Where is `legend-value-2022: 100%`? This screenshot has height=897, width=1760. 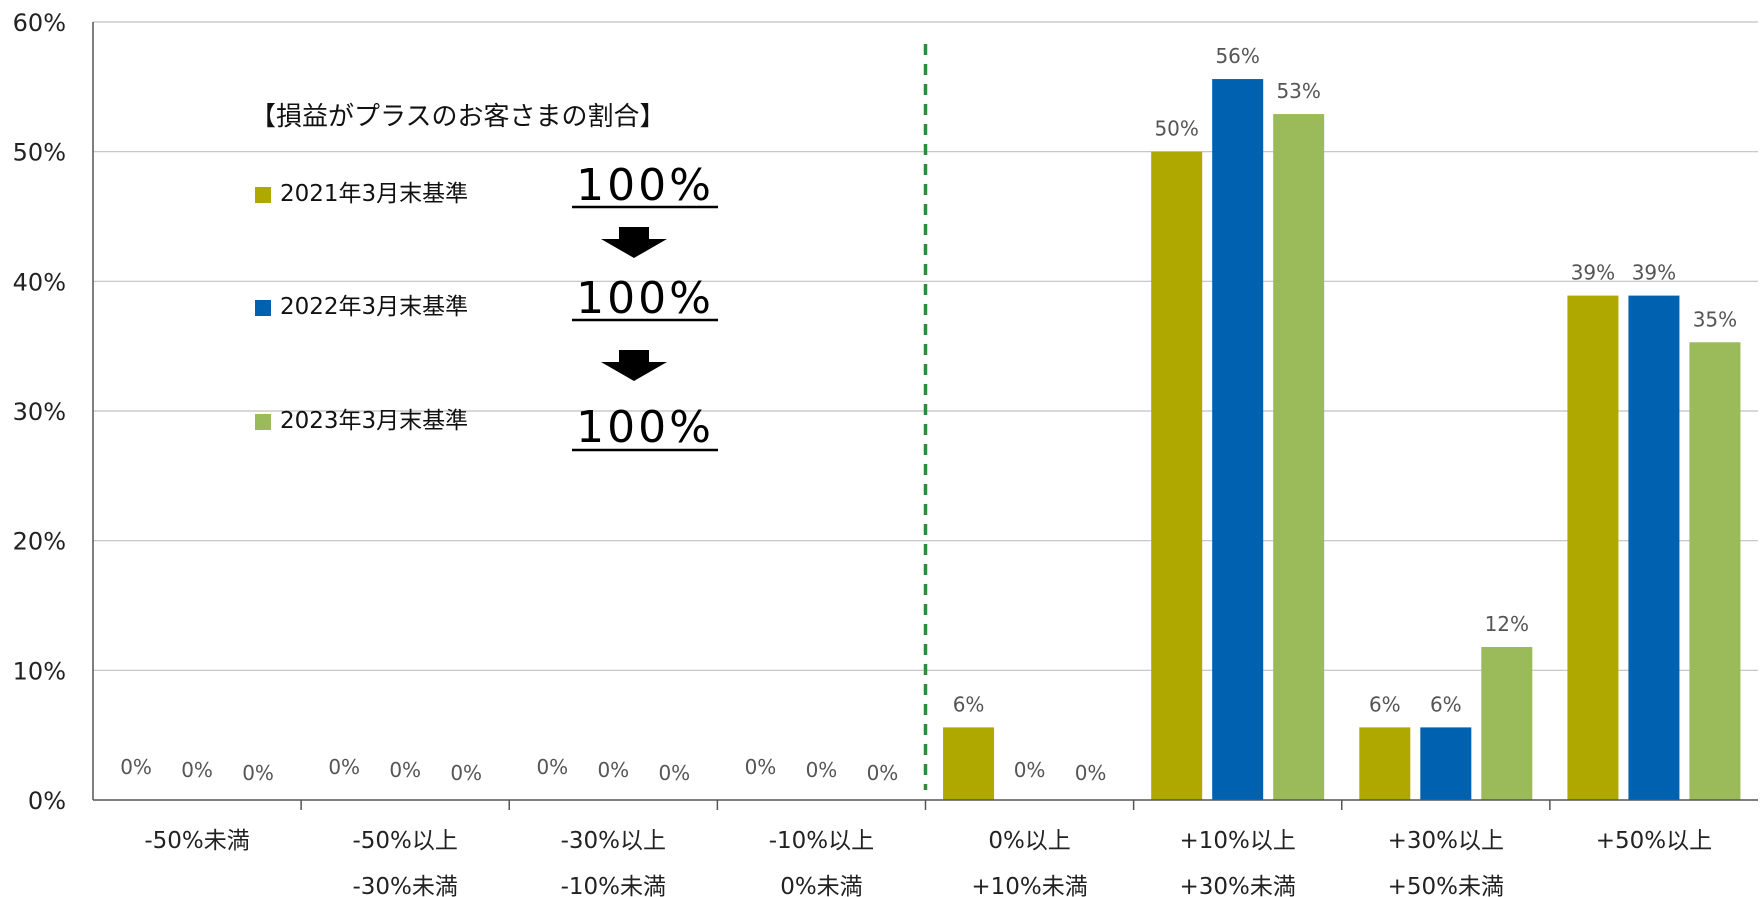 legend-value-2022: 100% is located at coordinates (645, 298).